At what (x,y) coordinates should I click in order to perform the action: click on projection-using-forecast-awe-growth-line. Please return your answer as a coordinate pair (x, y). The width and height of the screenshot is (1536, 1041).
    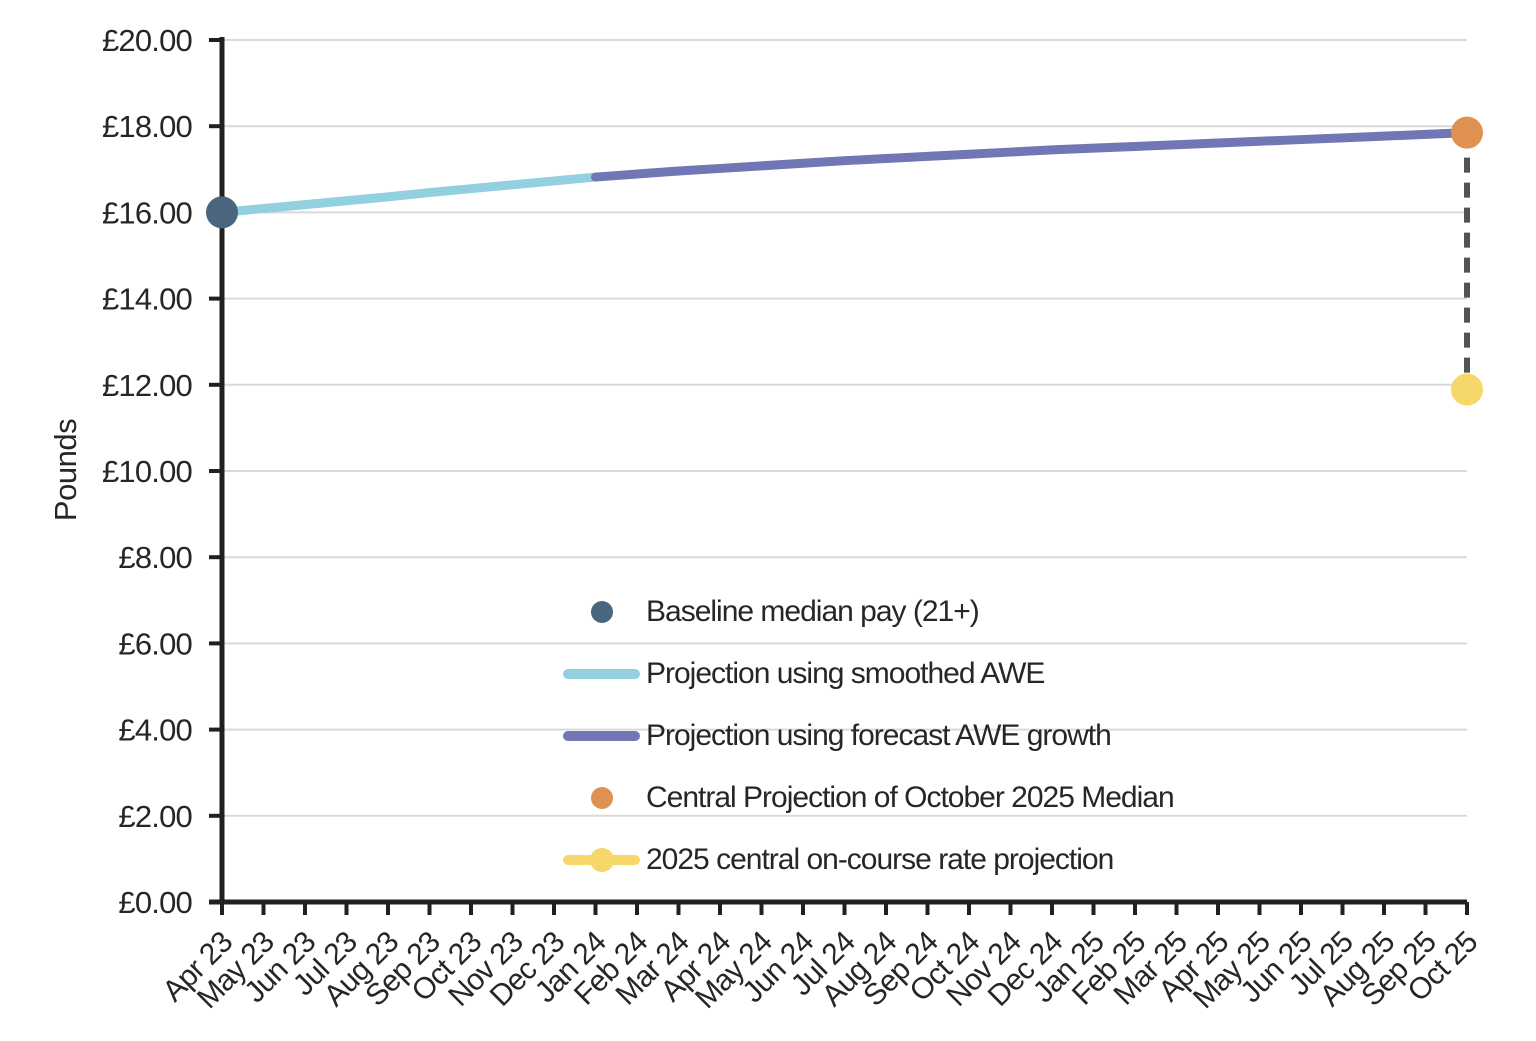
    Looking at the image, I should click on (1031, 155).